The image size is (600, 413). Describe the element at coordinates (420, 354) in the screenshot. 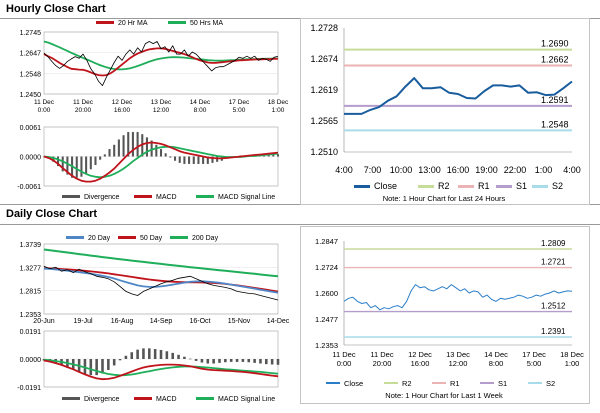

I see `daily-pivot-x-tick: 12 Dec` at that location.